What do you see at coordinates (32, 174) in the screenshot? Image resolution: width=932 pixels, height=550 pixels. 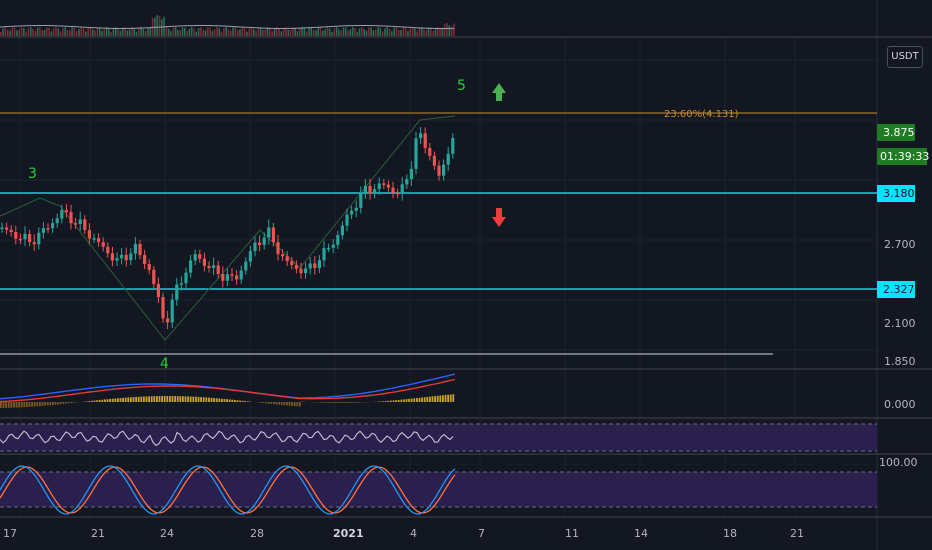 I see `wave-label-3: 3` at bounding box center [32, 174].